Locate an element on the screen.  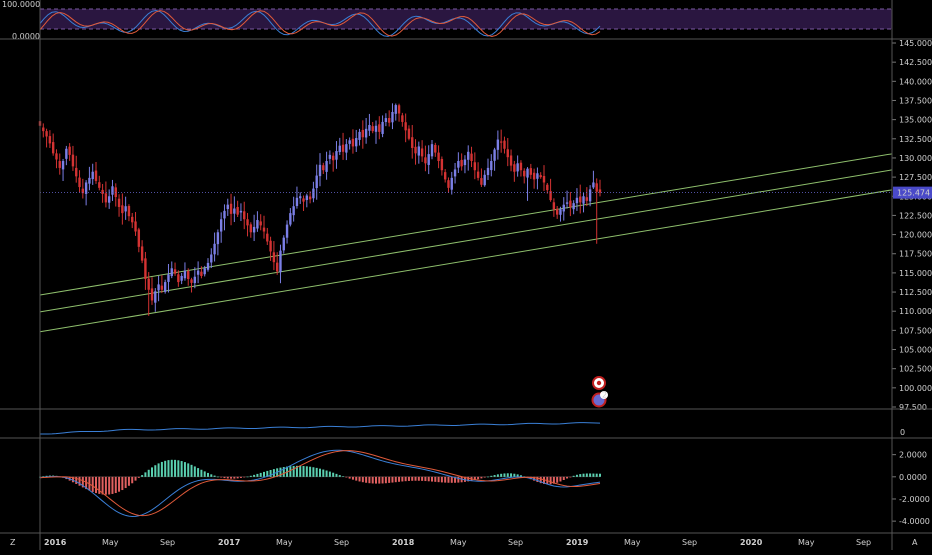
macd-signal-line is located at coordinates (320, 483).